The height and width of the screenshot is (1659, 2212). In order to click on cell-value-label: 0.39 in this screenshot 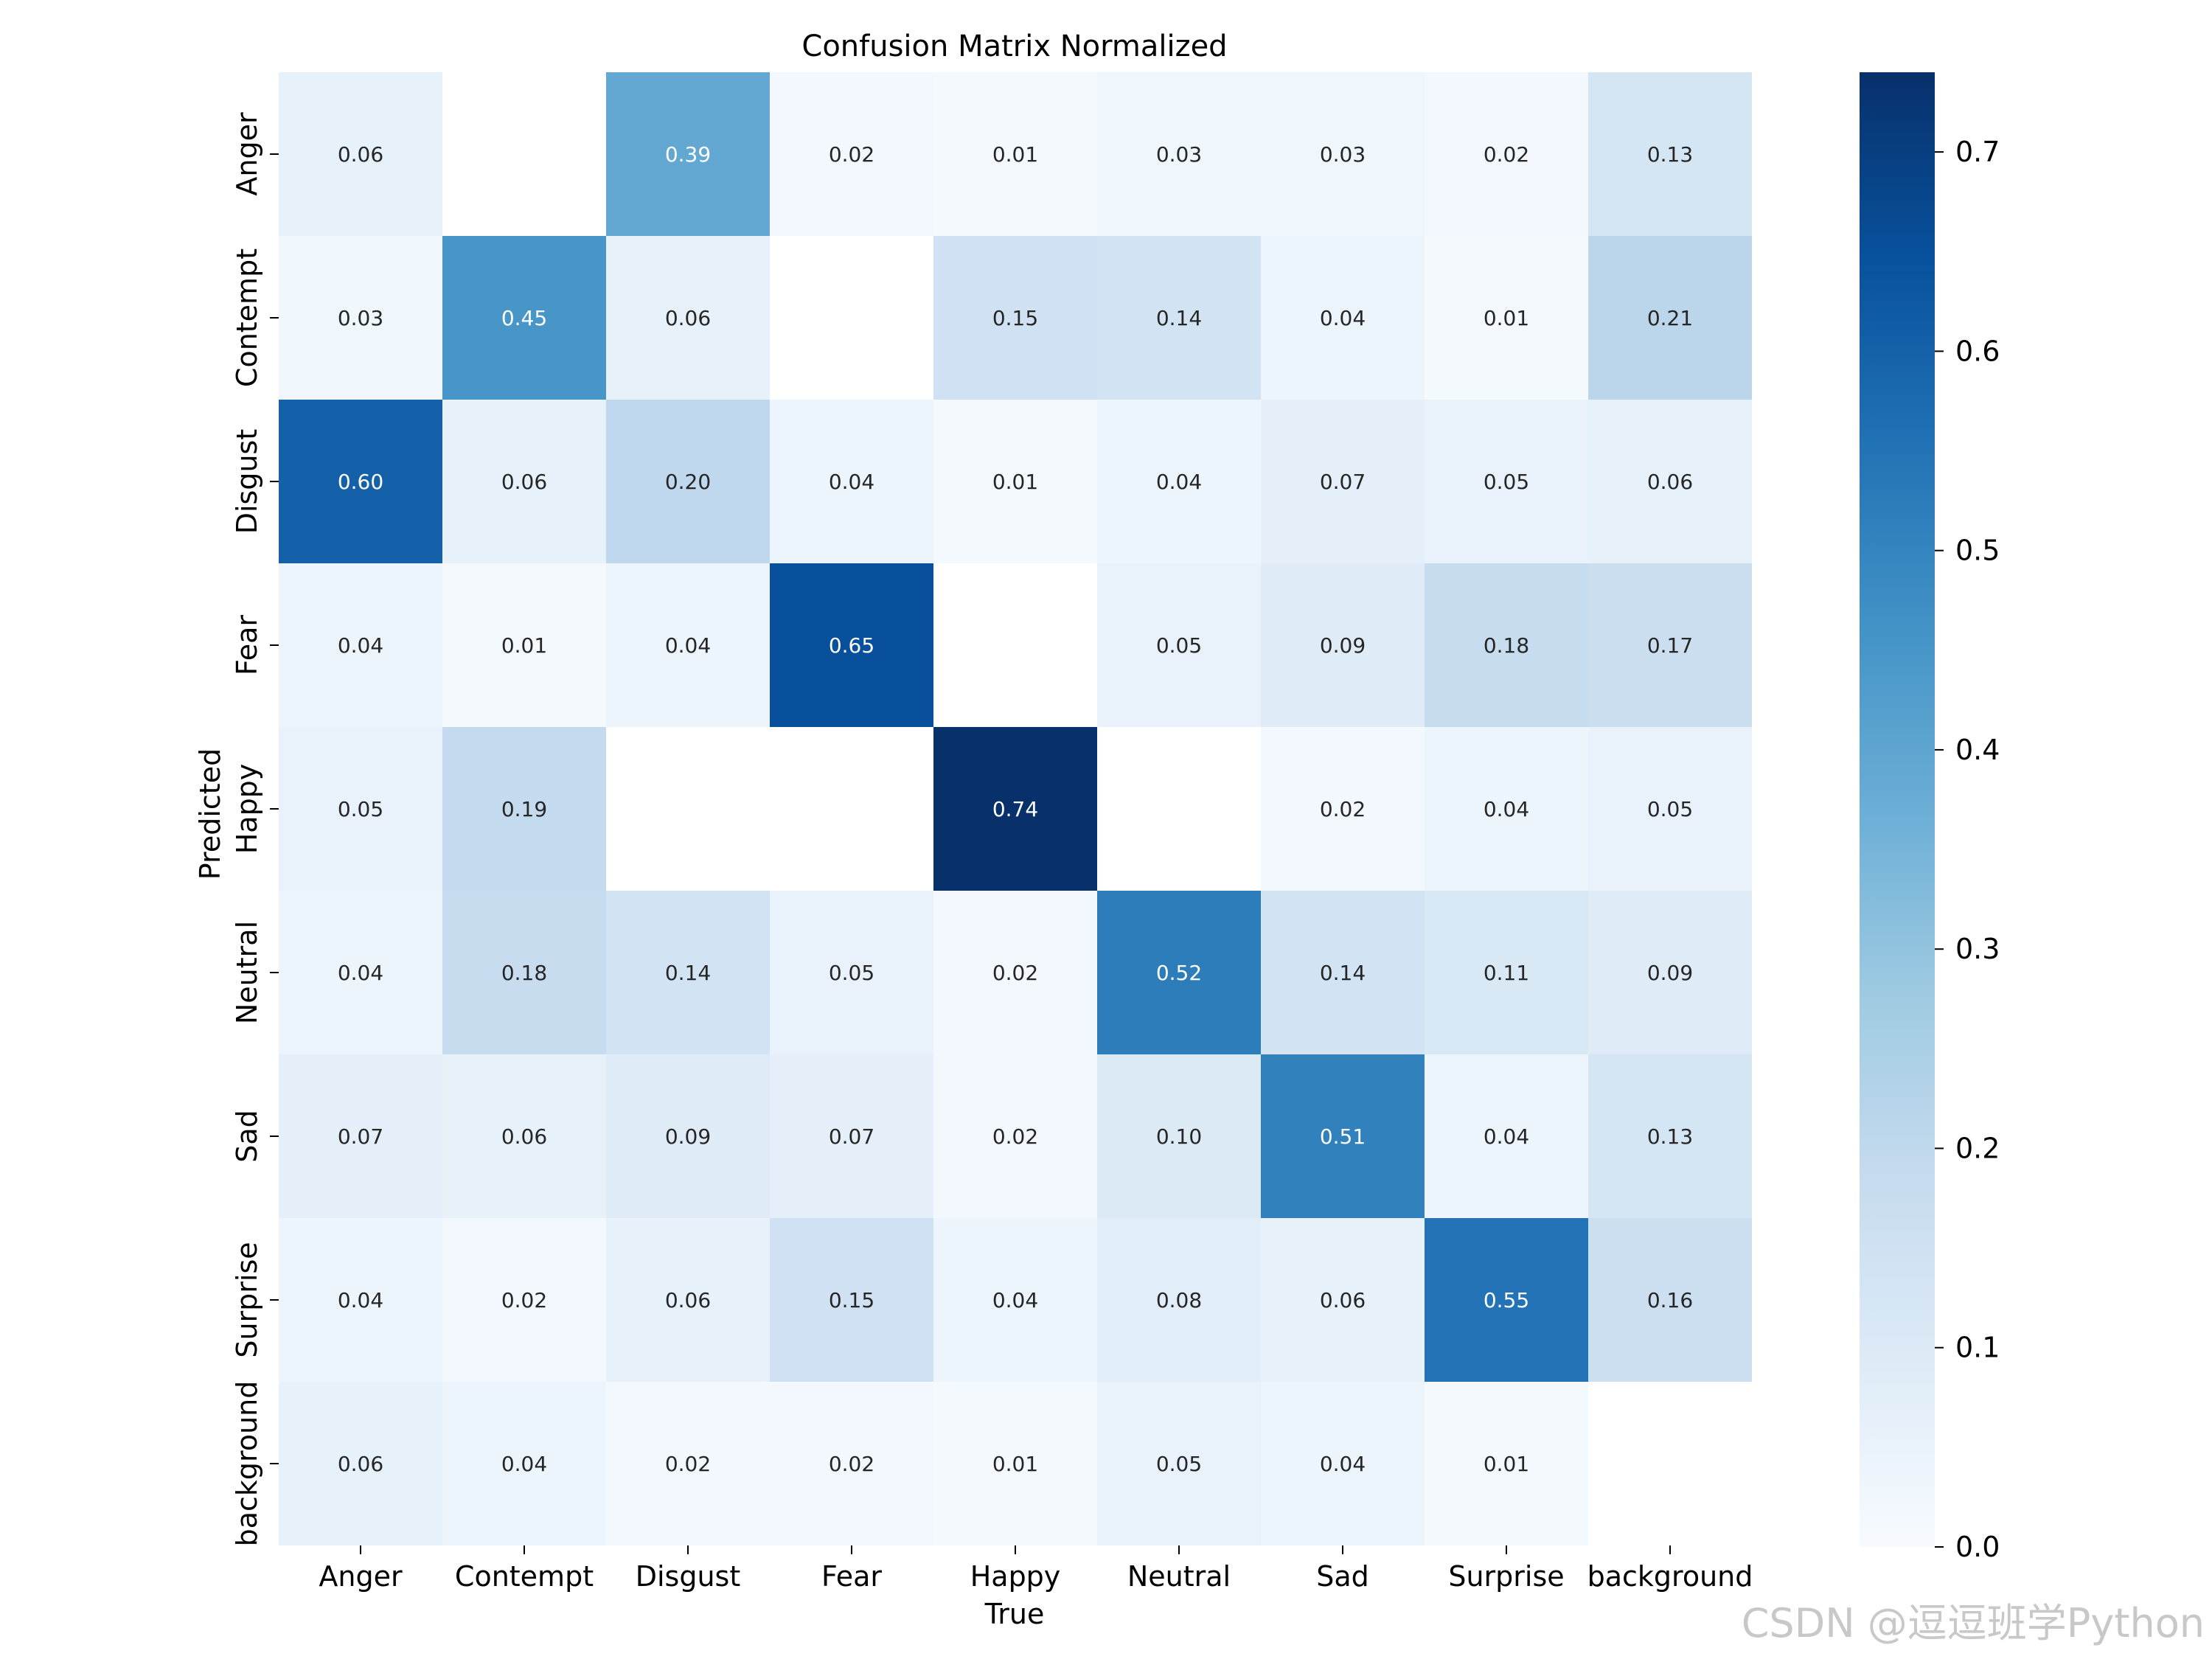, I will do `click(688, 154)`.